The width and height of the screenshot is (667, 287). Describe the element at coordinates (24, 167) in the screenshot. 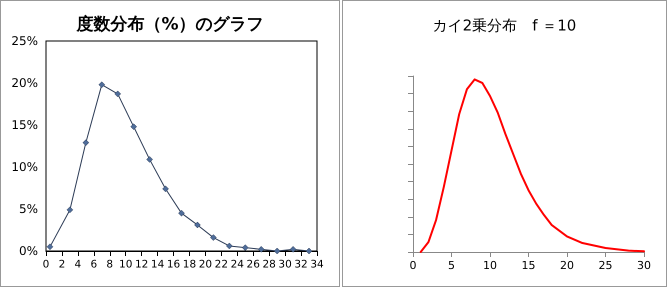

I see `y-tick-label: 10%` at that location.